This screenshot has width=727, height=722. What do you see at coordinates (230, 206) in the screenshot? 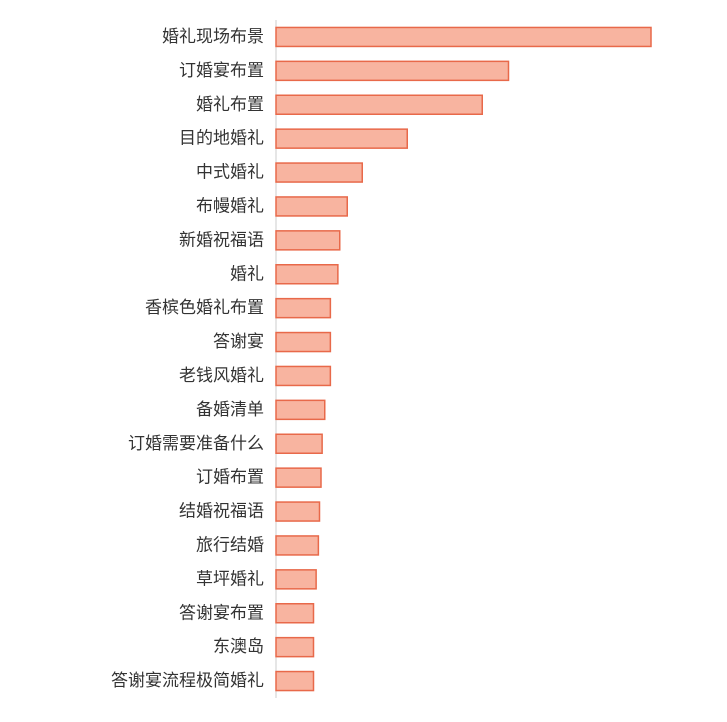
I see `category-label-5: 布幔婚礼` at bounding box center [230, 206].